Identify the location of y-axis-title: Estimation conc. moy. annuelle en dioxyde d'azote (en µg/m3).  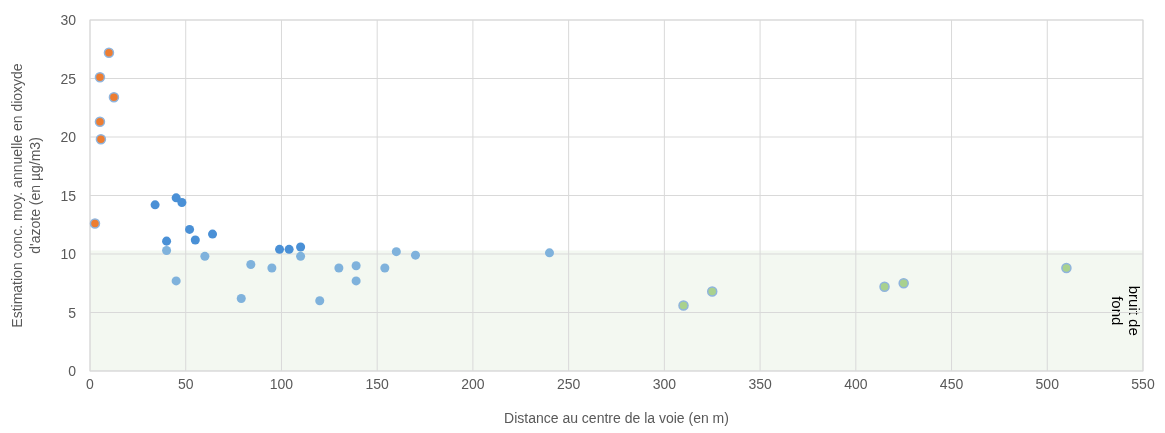
(26, 195).